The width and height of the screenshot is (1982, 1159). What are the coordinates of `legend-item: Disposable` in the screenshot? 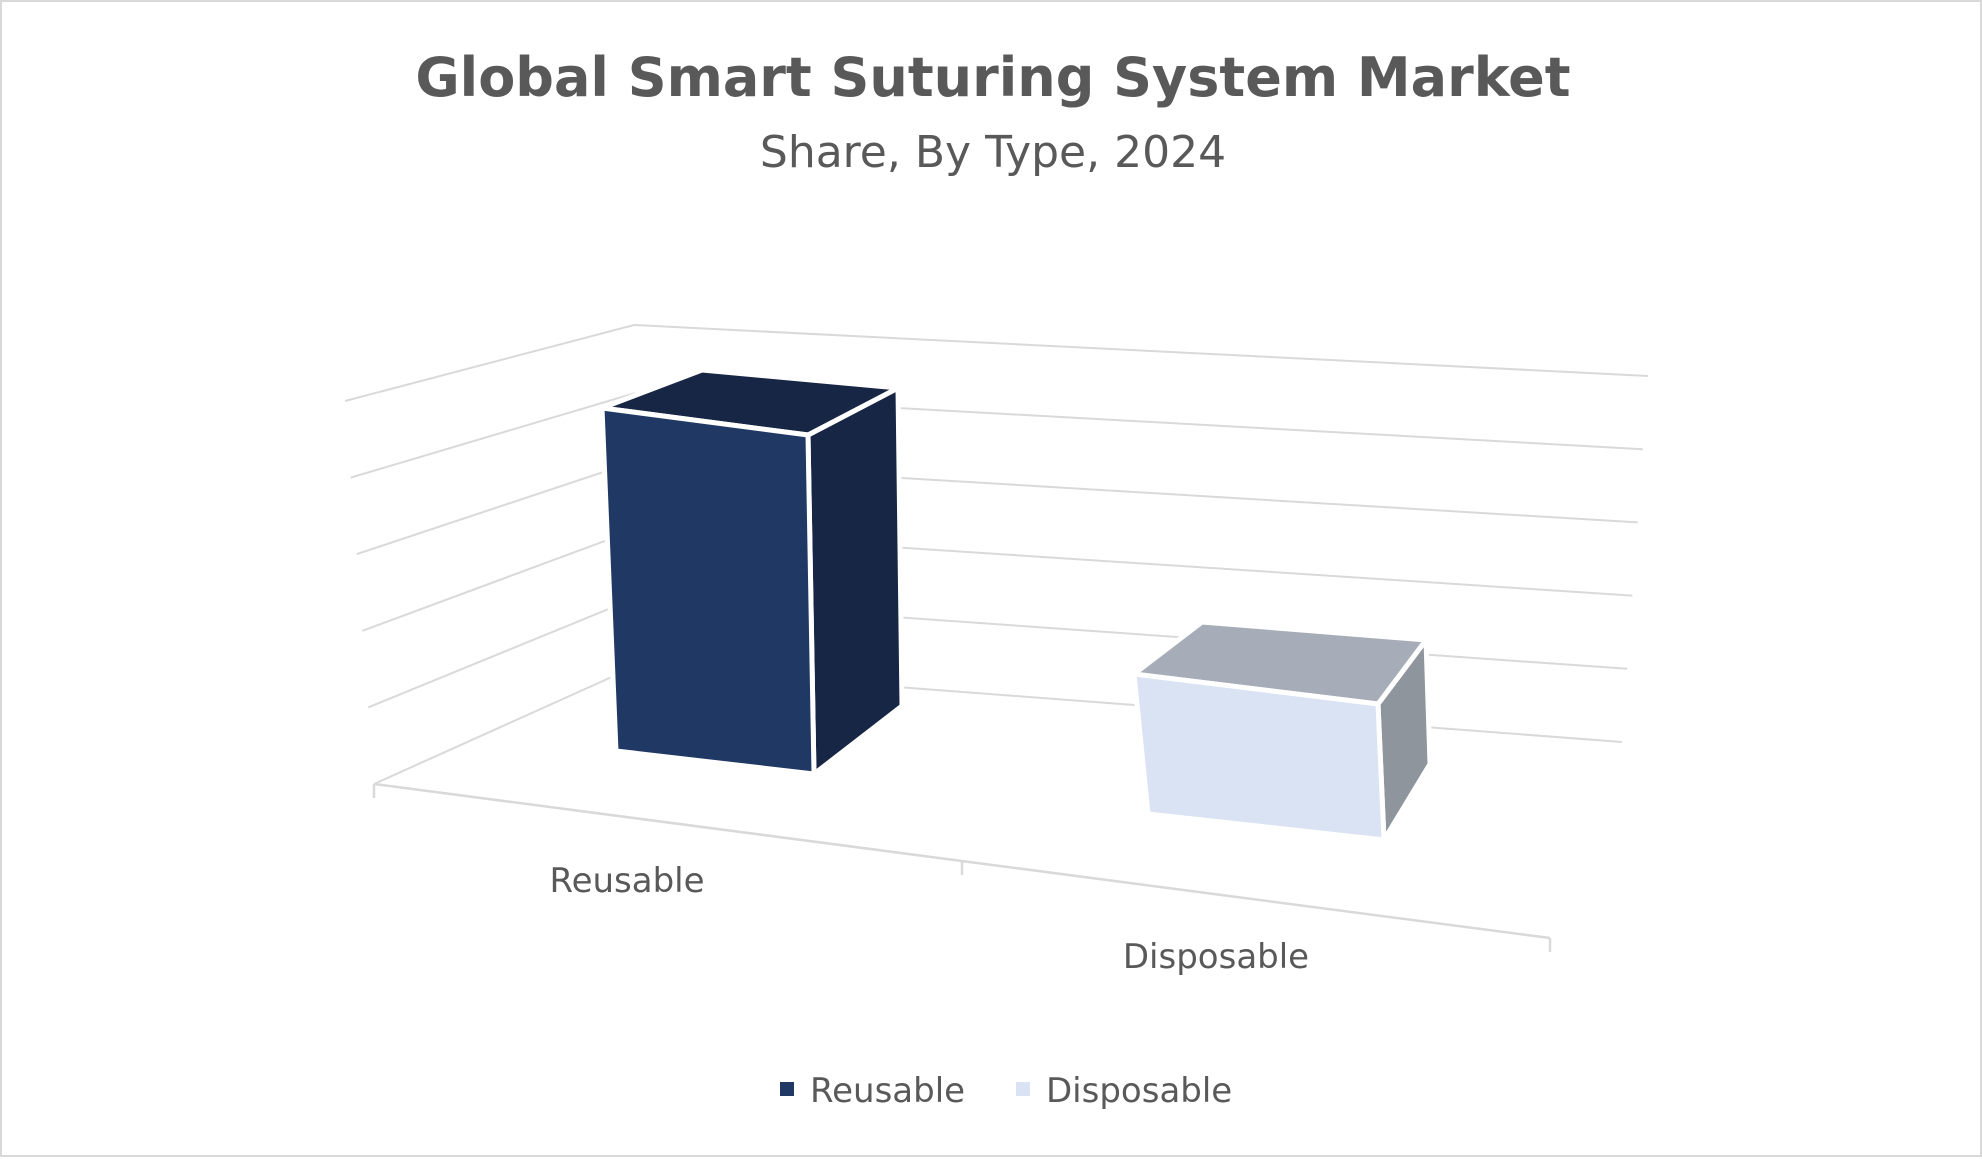 It's located at (1124, 1091).